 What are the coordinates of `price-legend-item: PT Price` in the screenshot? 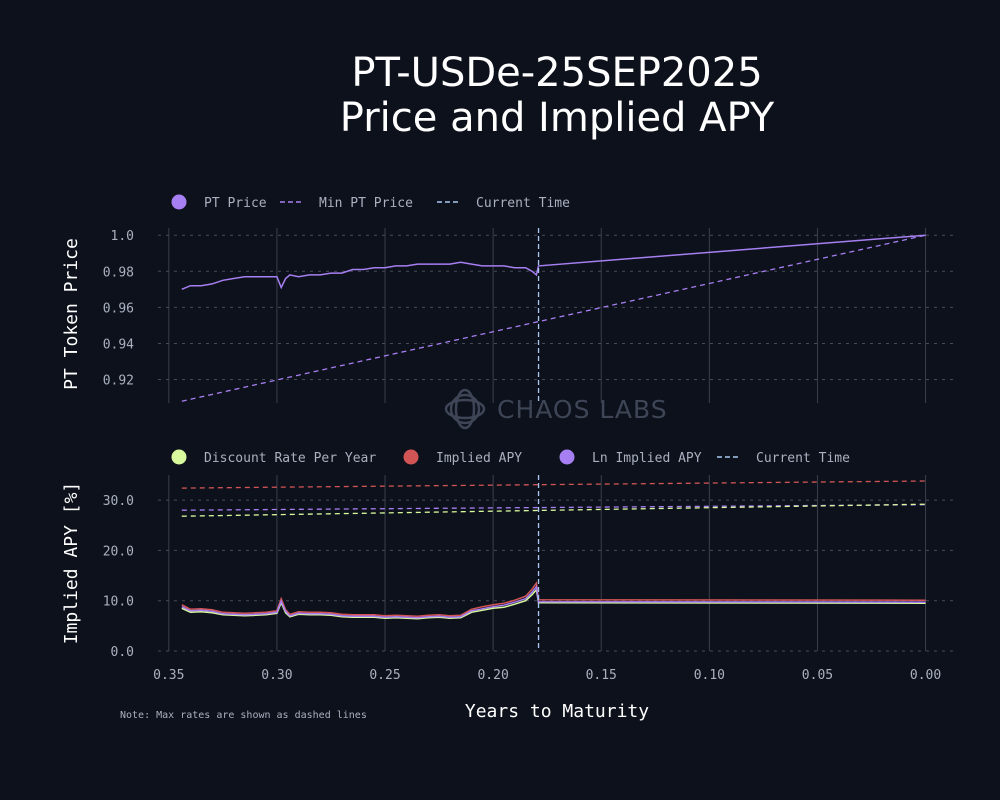 It's located at (219, 202).